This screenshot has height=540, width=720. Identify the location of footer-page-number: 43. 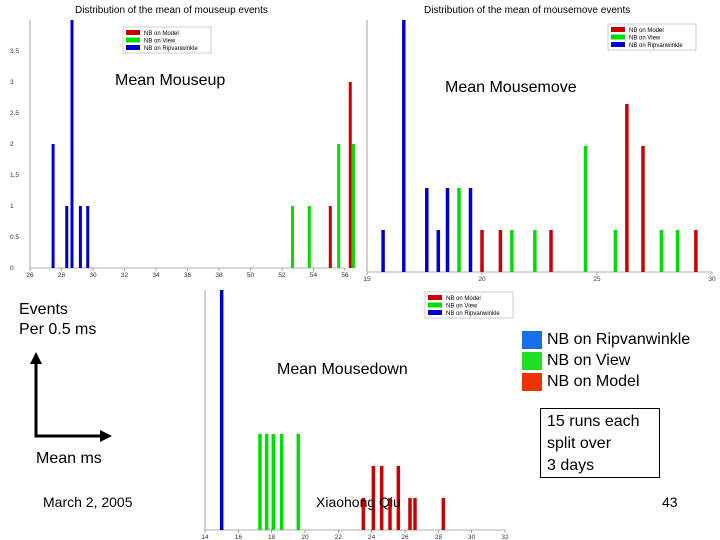
(670, 502).